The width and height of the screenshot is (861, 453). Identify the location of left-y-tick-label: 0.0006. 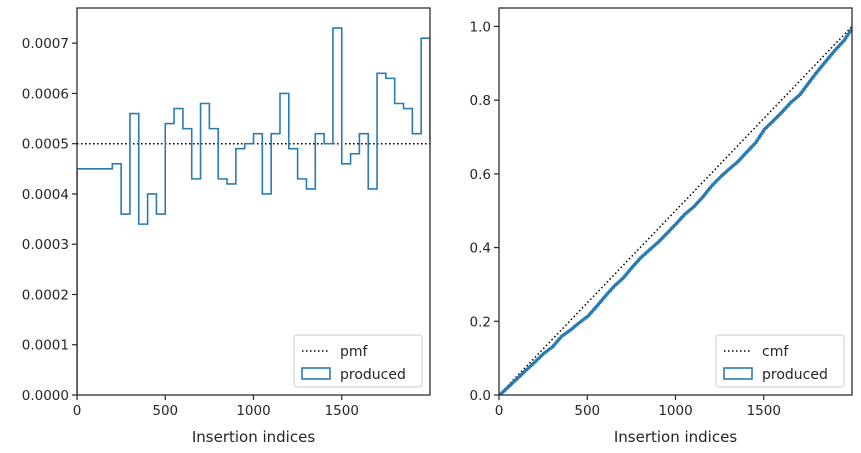
(45, 94).